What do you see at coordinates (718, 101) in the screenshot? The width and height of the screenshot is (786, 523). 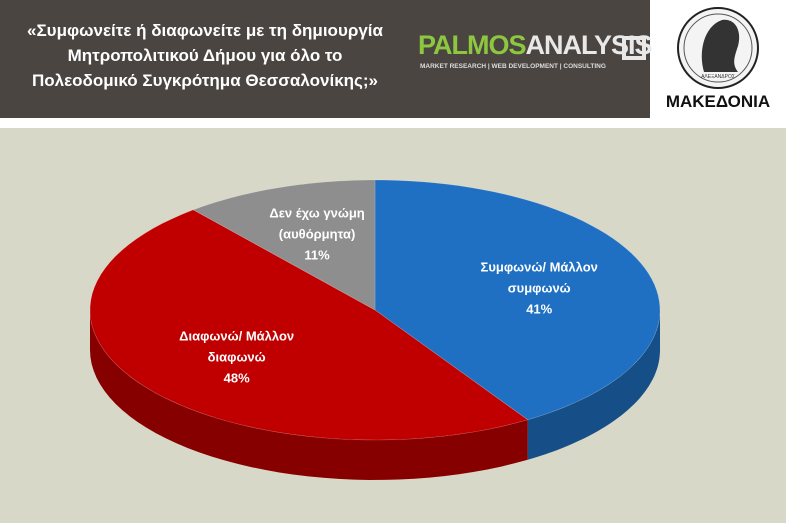 I see `newspaper-name: ΜΑΚΕΔΟΝΙΑ` at bounding box center [718, 101].